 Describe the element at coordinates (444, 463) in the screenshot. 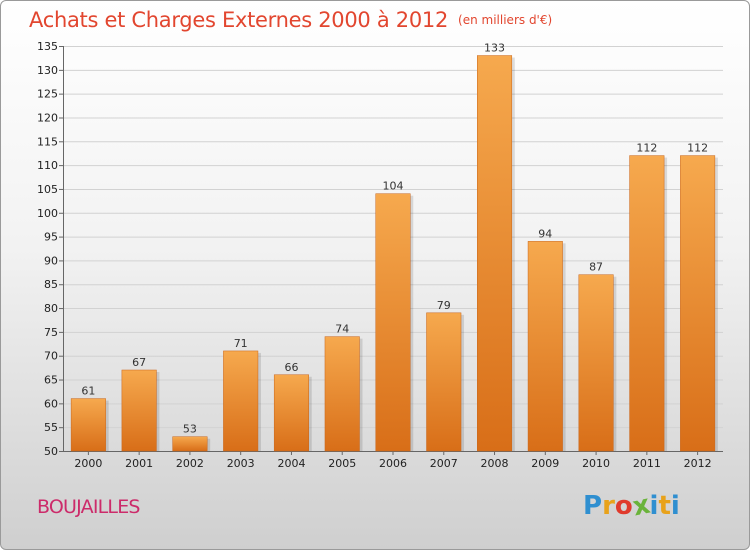

I see `x-tick-label: 2007` at that location.